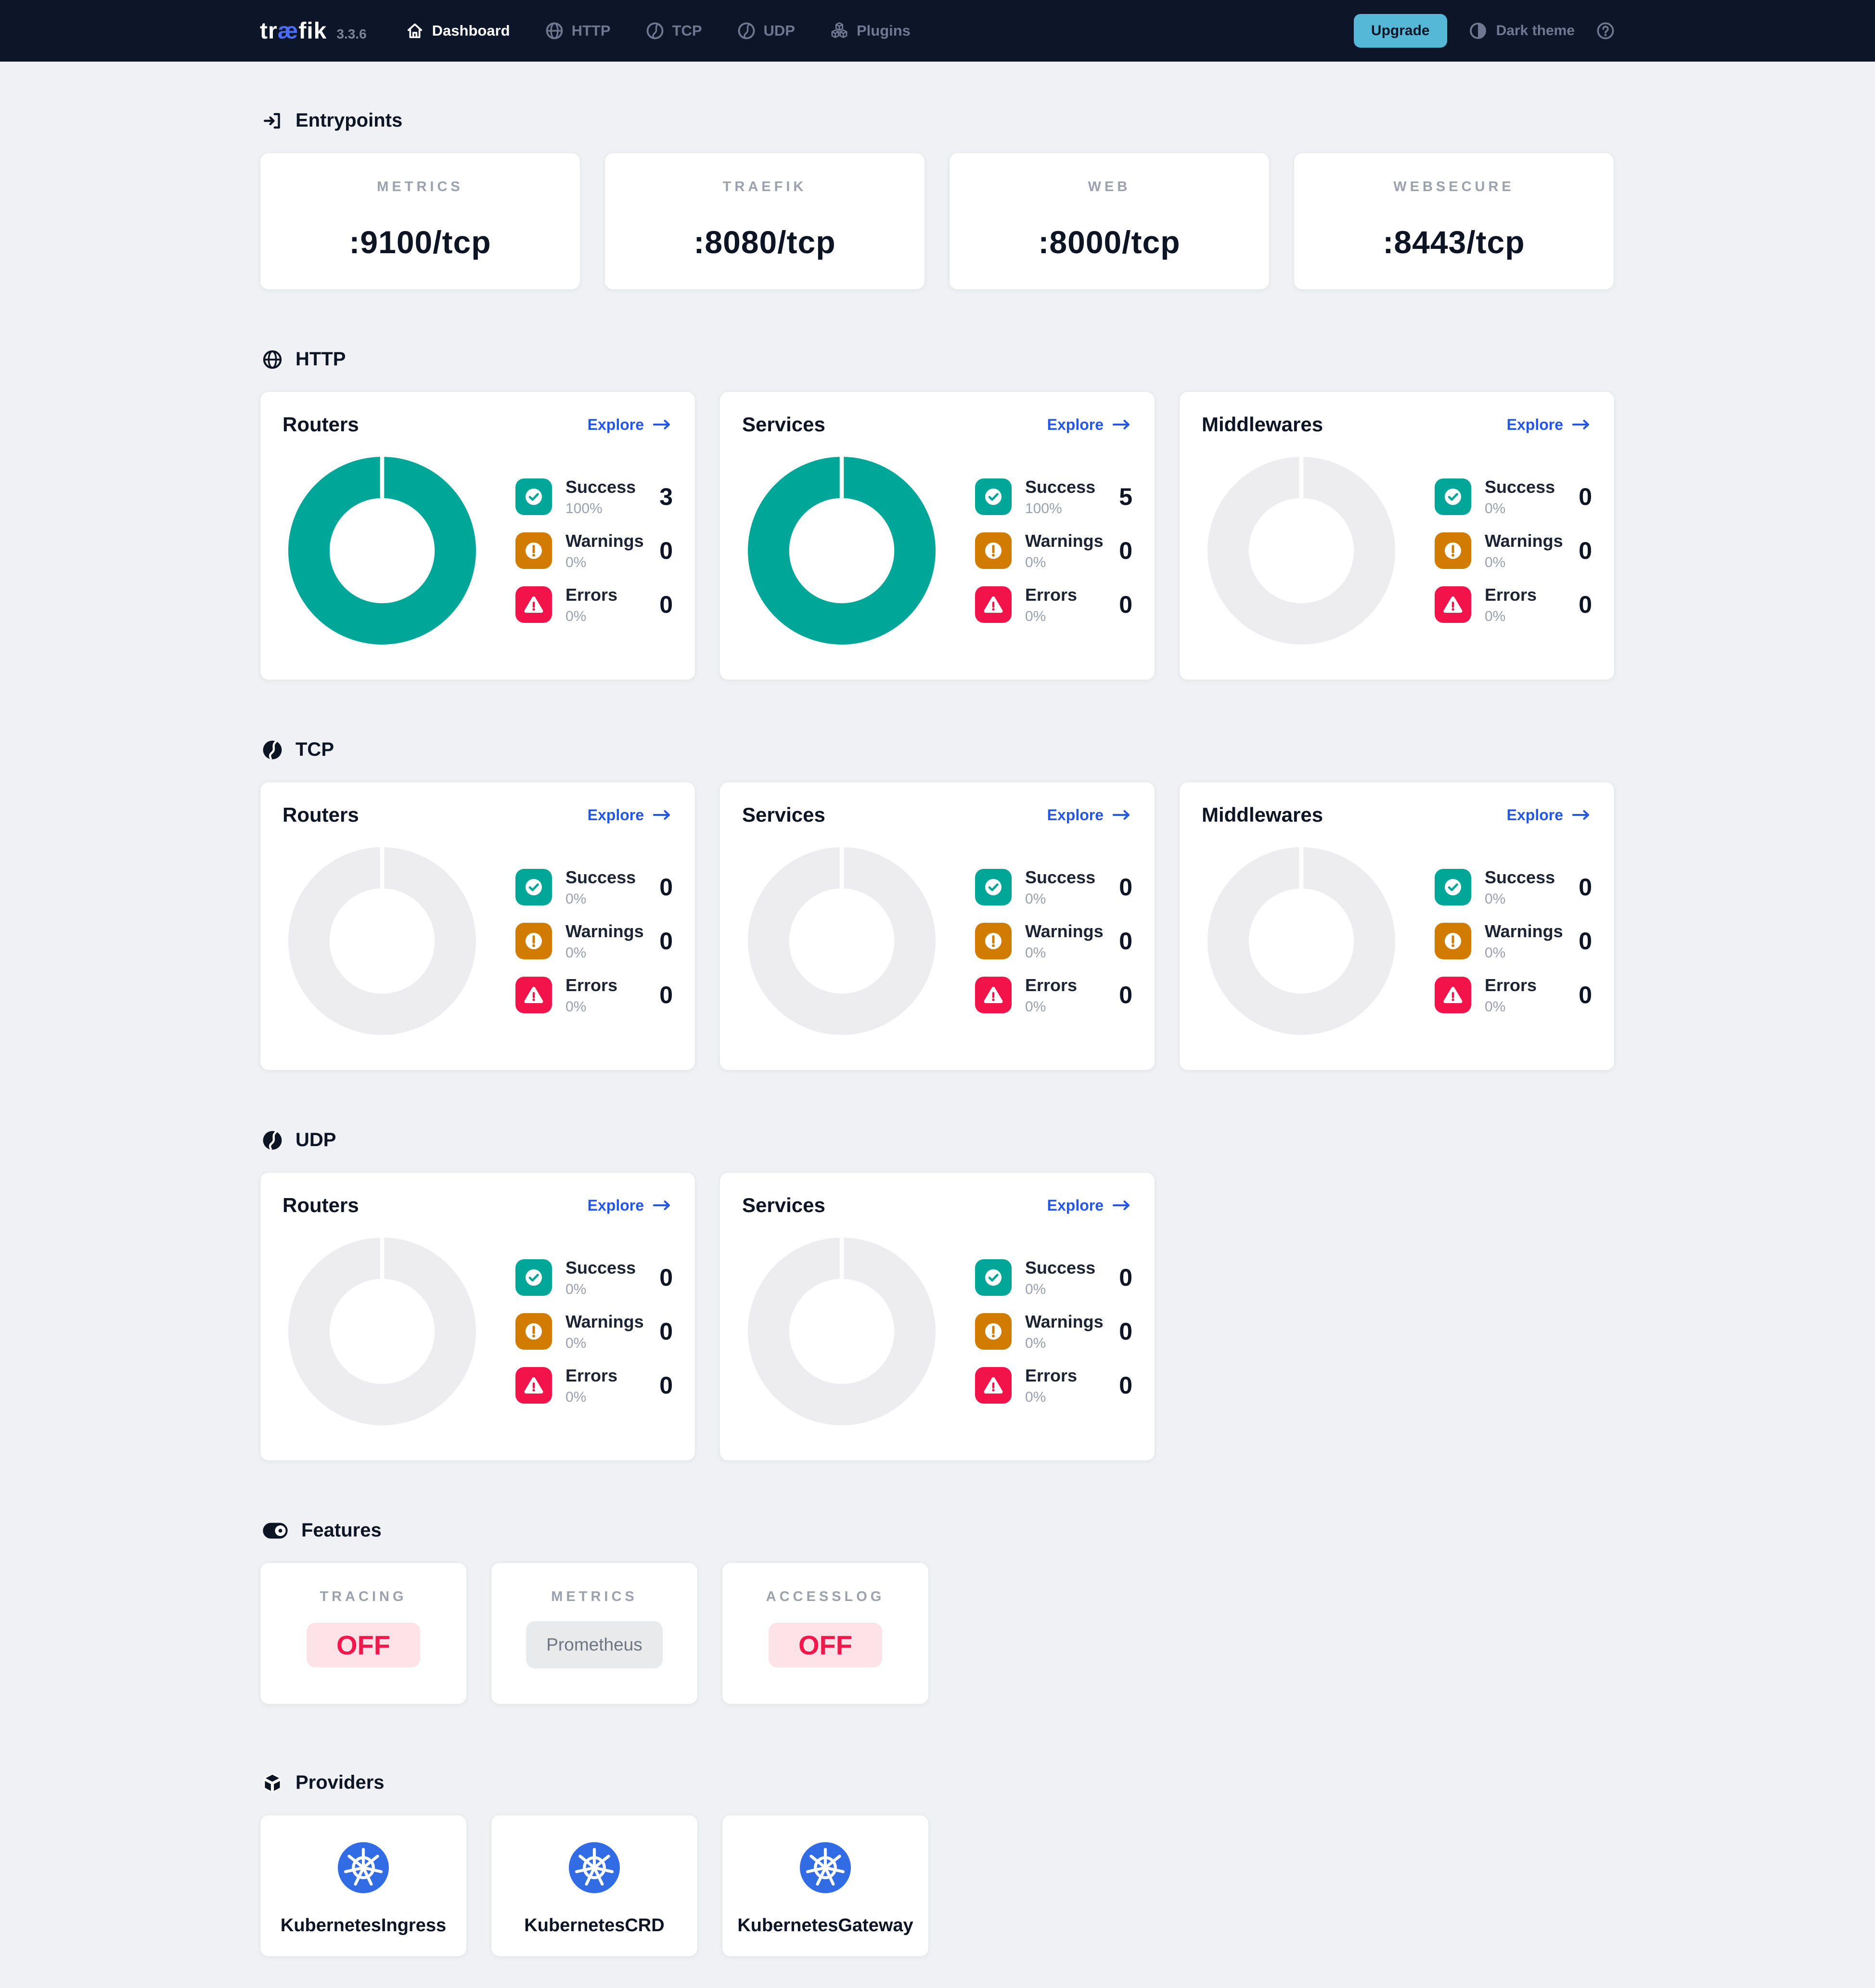 The image size is (1875, 1988). I want to click on feature-name: TRACING, so click(363, 1596).